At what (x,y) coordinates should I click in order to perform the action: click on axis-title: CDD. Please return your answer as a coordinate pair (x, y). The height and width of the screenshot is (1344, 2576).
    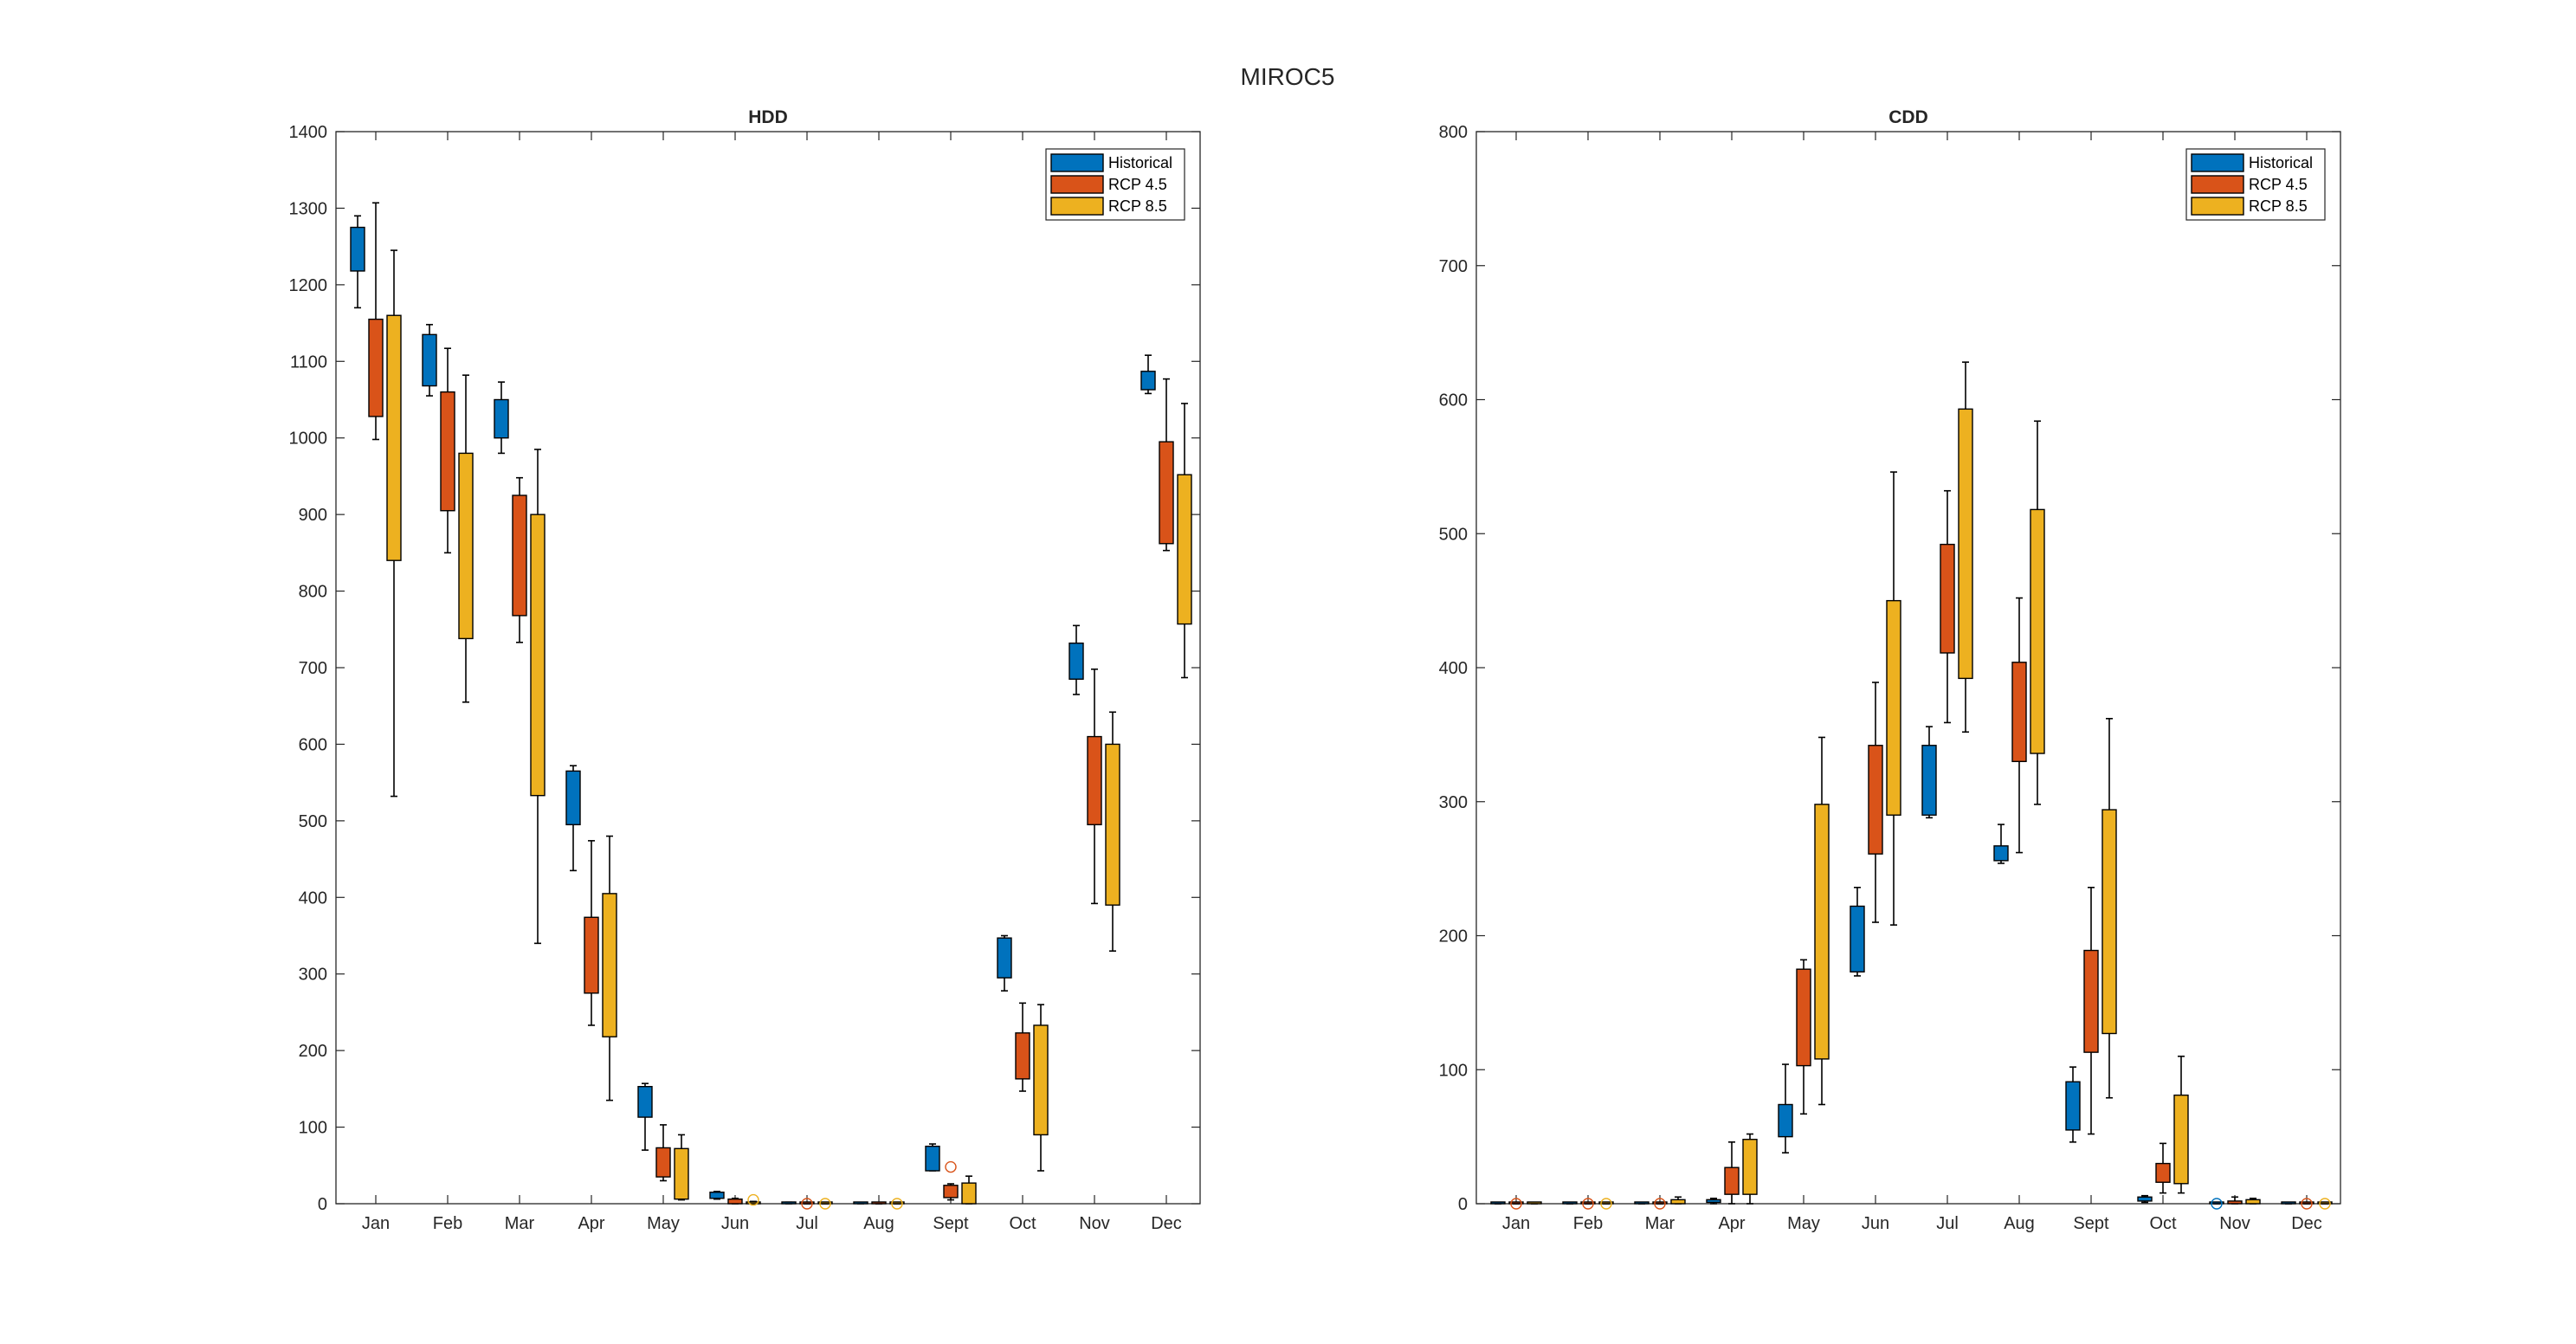
    Looking at the image, I should click on (1908, 117).